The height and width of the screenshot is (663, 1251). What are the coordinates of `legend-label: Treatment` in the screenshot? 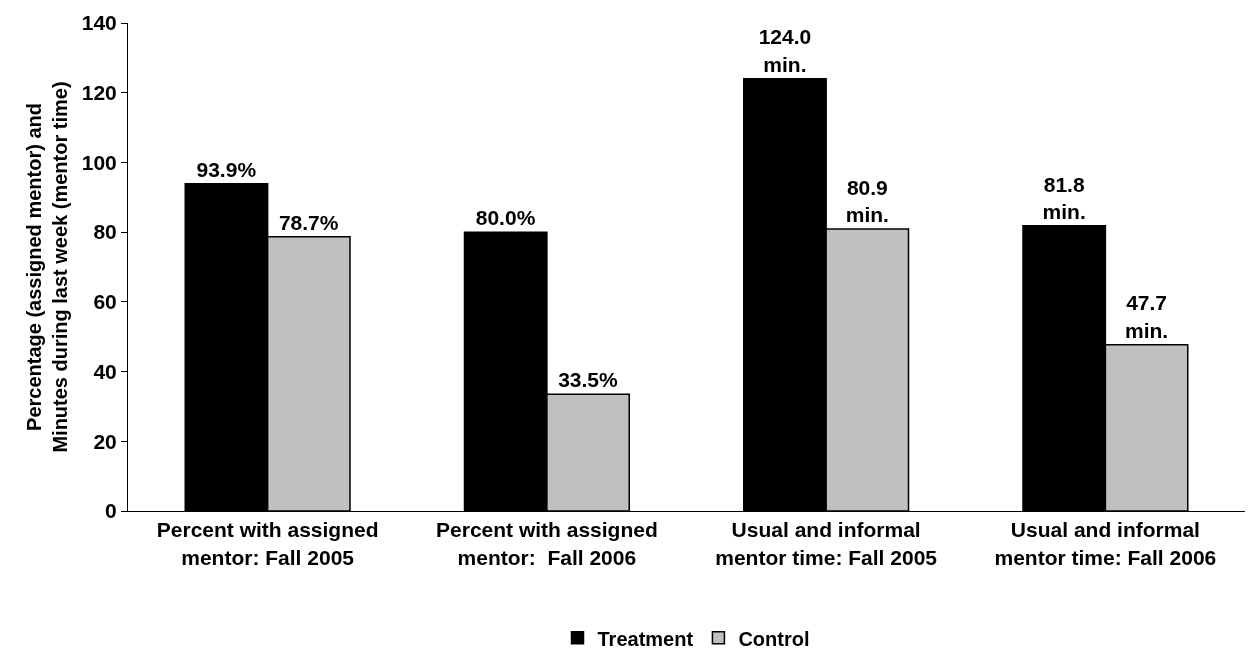 It's located at (645, 638).